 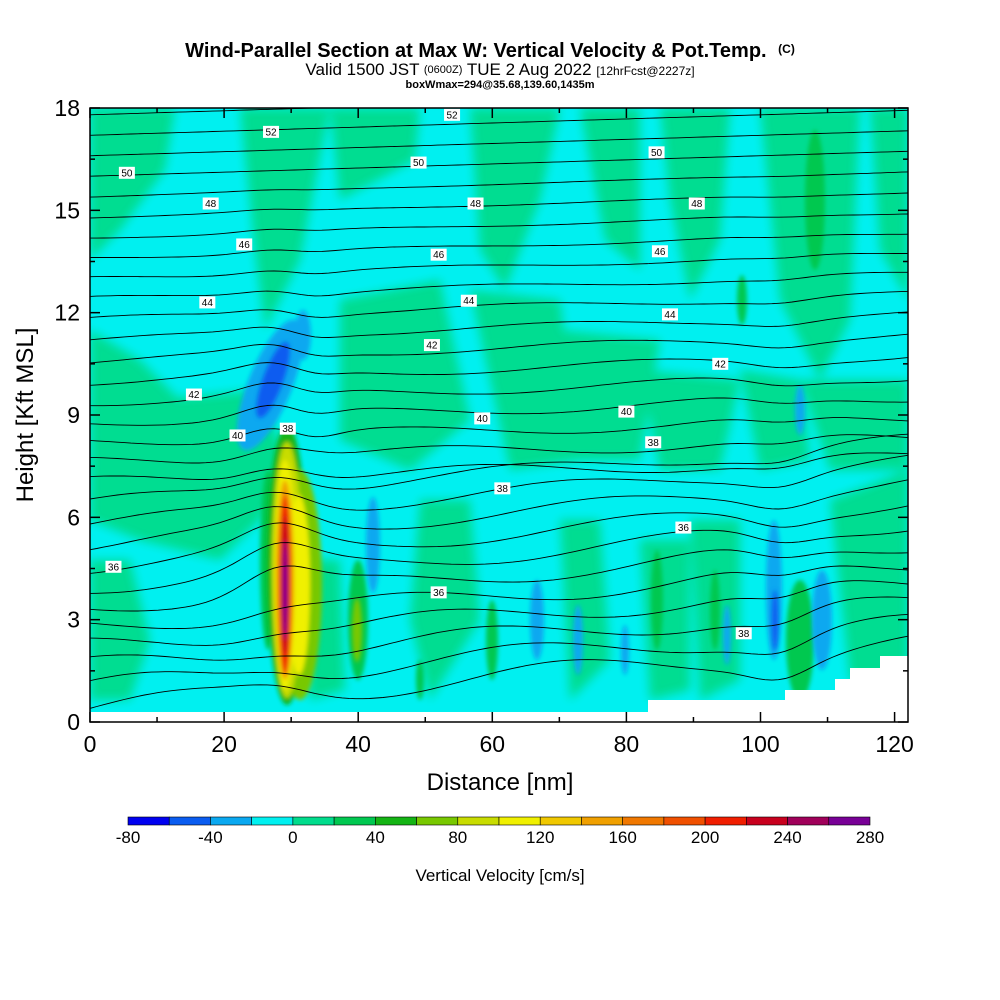 I want to click on x-tick-label: 80, so click(x=627, y=744).